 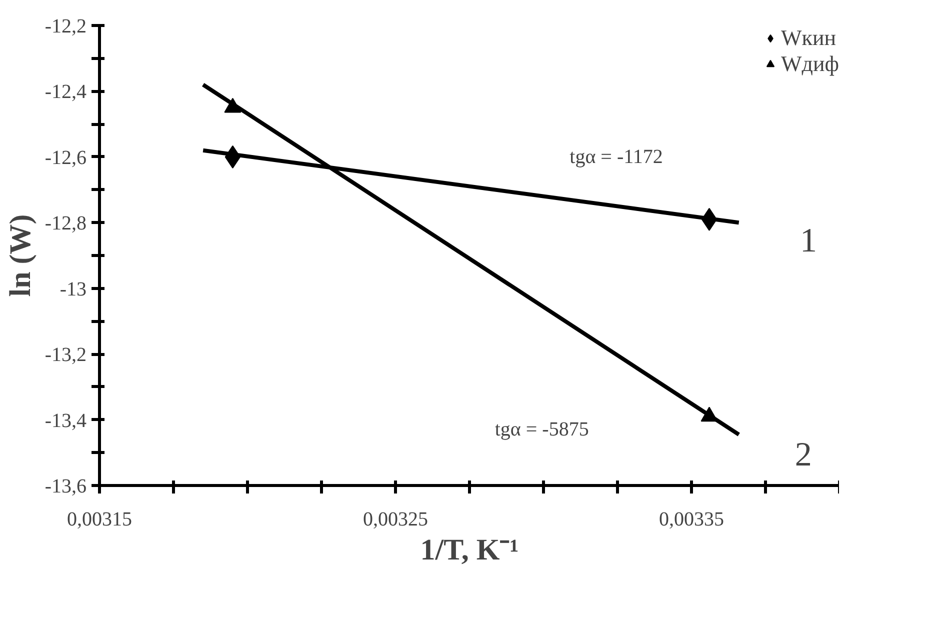 I want to click on annotation: tgα = -1172, so click(x=616, y=157).